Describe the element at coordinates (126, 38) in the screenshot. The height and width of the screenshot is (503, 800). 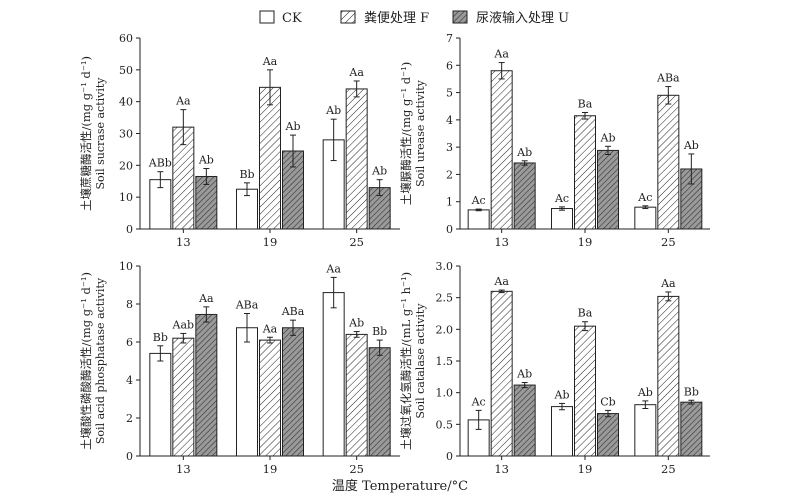
I see `y-tick-label: 60` at that location.